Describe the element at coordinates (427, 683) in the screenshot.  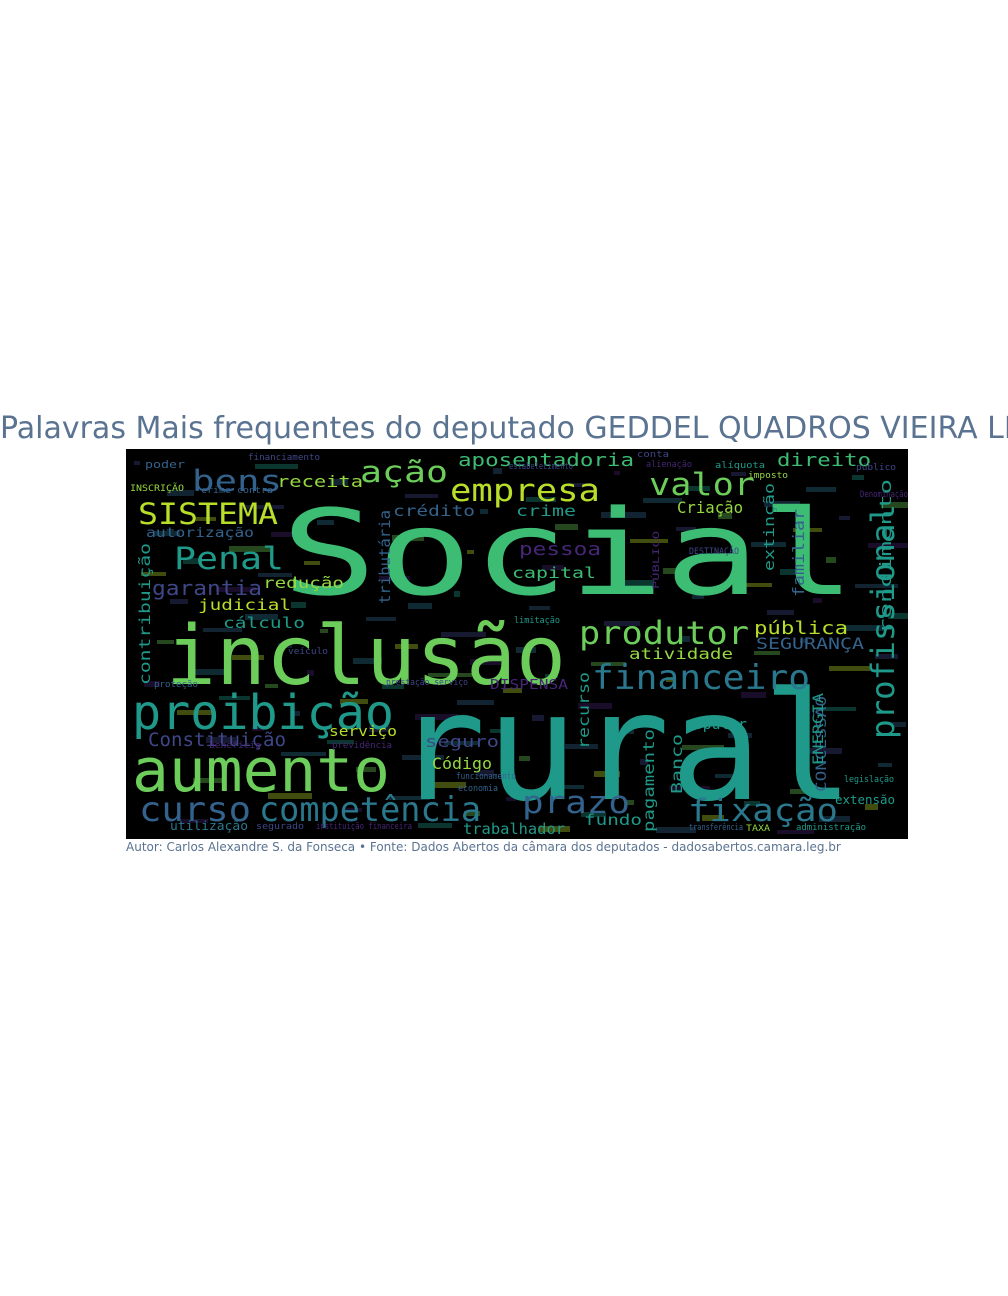
I see `word: prestação serviço` at that location.